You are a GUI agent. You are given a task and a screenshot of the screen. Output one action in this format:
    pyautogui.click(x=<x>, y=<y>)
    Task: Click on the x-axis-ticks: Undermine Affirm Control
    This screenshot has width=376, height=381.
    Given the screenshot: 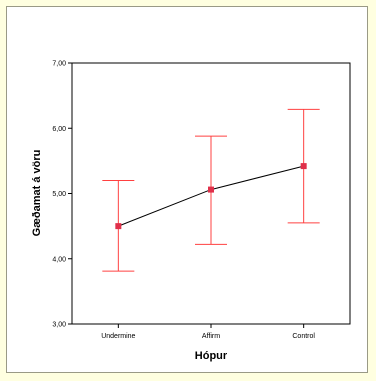 What is the action you would take?
    pyautogui.click(x=208, y=332)
    